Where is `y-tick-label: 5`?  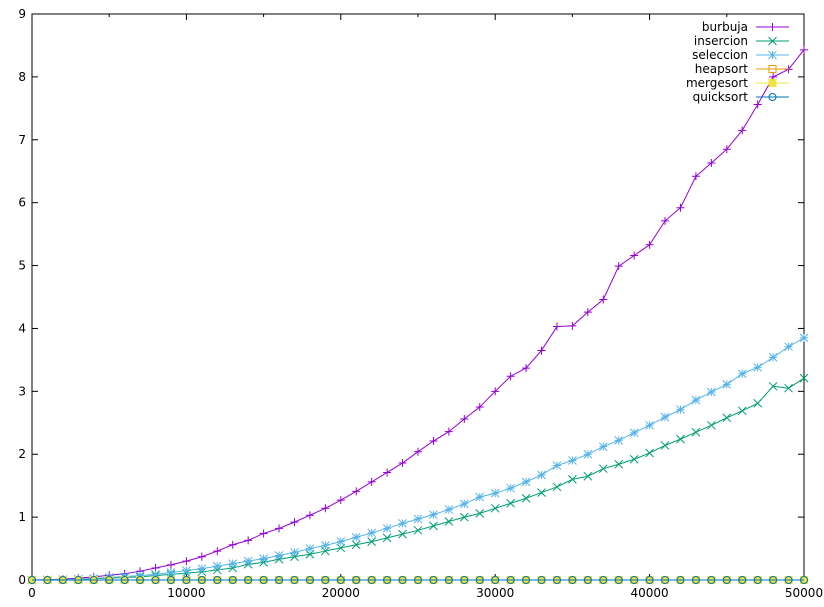
y-tick-label: 5 is located at coordinates (22, 266).